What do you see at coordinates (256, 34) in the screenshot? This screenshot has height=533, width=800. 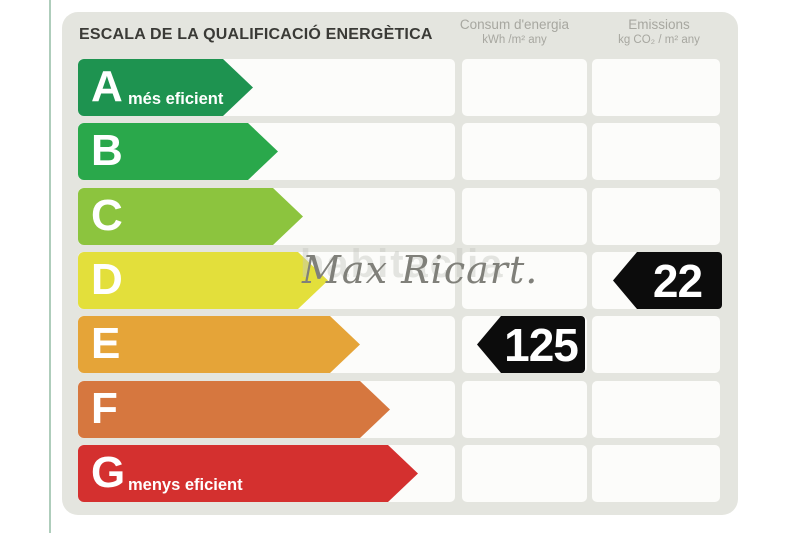 I see `page-title: ESCALA DE LA QUALIFICACIÓ ENERGÈTICA` at bounding box center [256, 34].